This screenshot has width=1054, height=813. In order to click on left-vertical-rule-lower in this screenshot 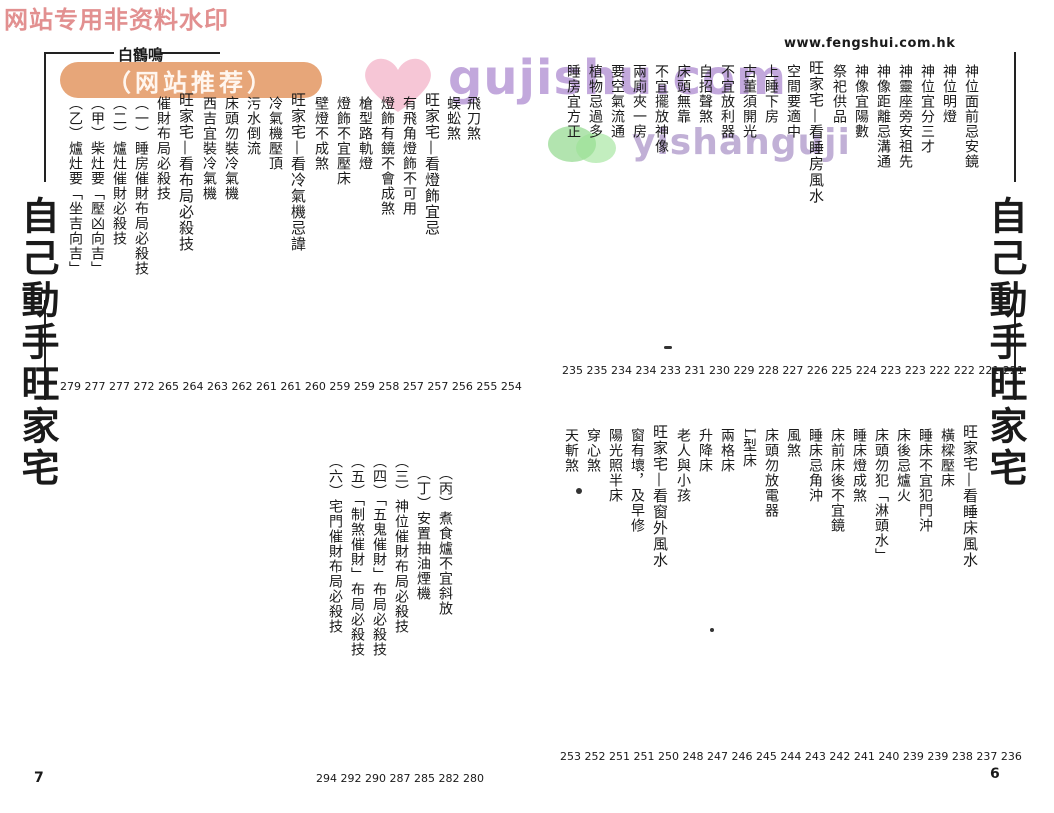, I will do `click(45, 350)`.